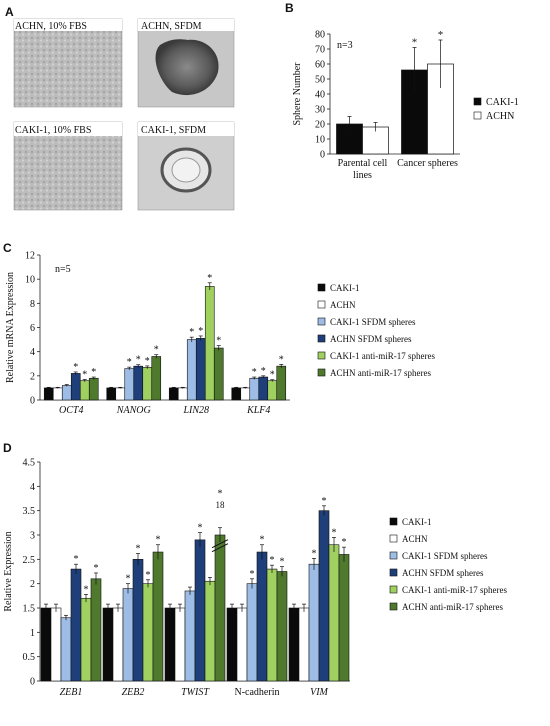 This screenshot has width=550, height=726. Describe the element at coordinates (29, 560) in the screenshot. I see `y-tick-label: 2.5` at that location.